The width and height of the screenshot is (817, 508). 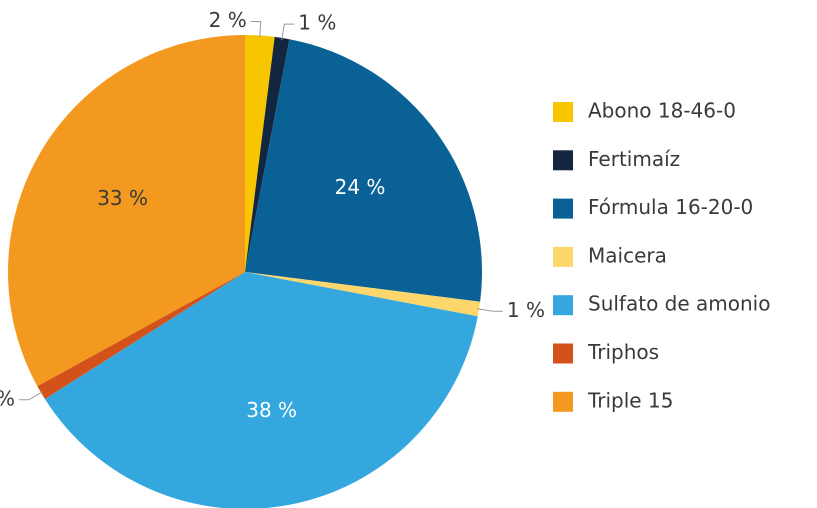 I want to click on legend-label: Fertimaíz, so click(x=634, y=159).